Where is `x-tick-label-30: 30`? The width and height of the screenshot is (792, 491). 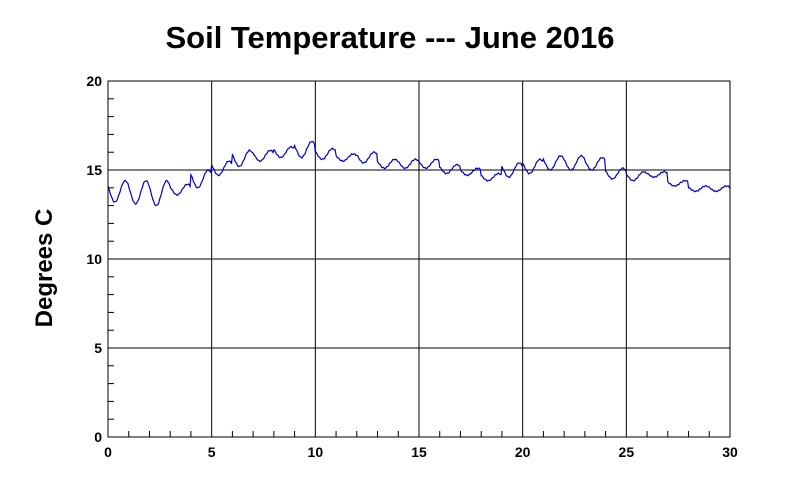
x-tick-label-30: 30 is located at coordinates (730, 452).